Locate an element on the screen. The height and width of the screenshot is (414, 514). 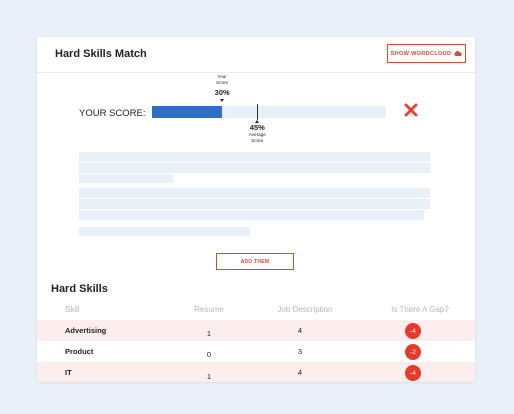
table-row: Product 0 3 -2 is located at coordinates (256, 351).